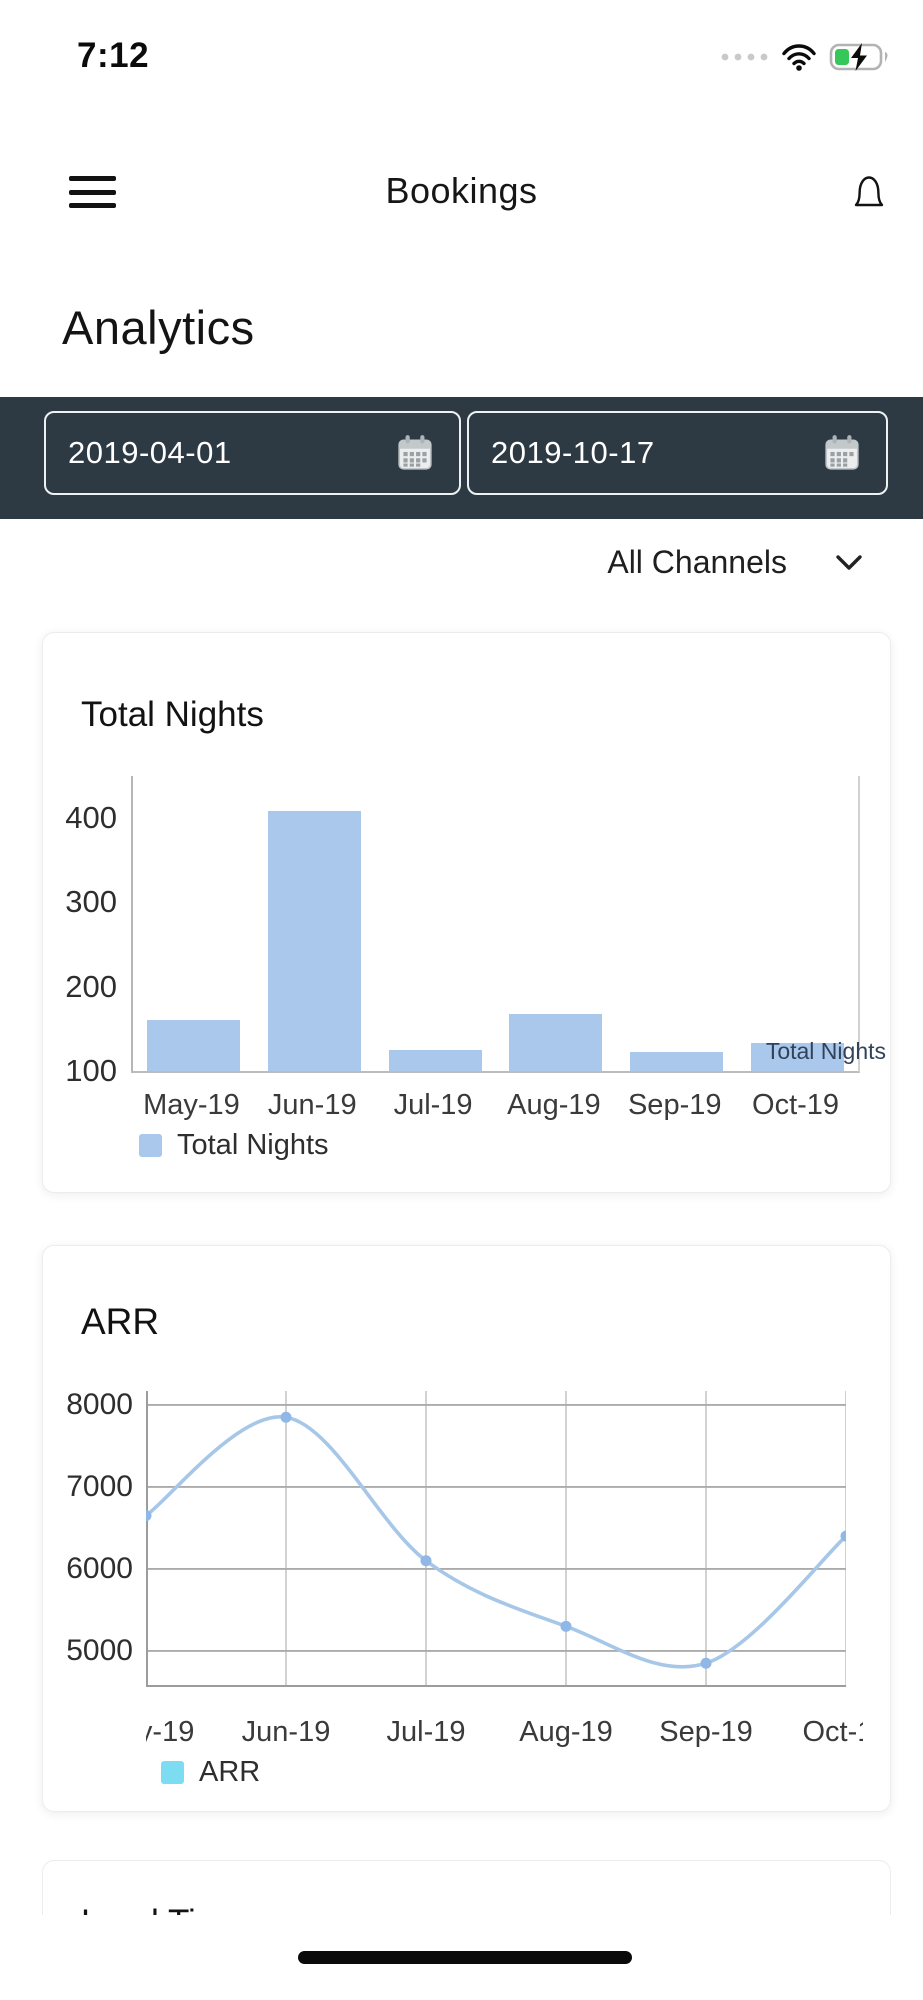 Image resolution: width=923 pixels, height=2000 pixels. I want to click on battery-charging-icon, so click(858, 57).